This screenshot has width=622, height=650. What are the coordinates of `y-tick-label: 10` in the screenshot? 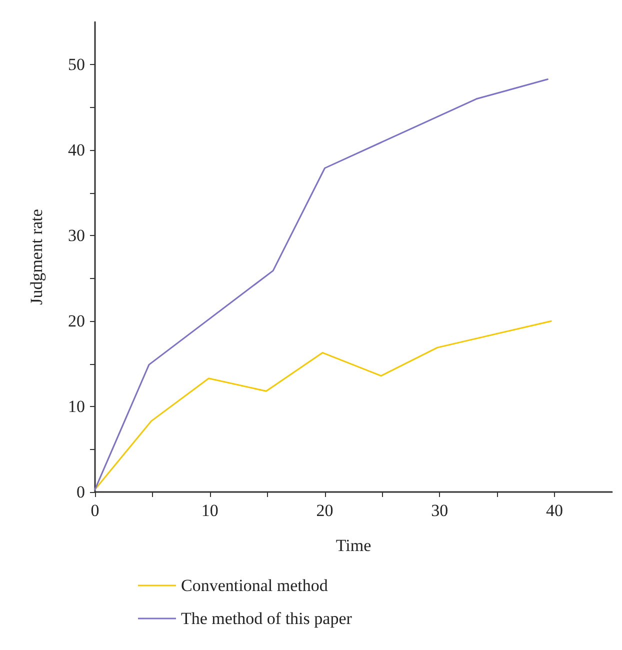 It's located at (76, 406).